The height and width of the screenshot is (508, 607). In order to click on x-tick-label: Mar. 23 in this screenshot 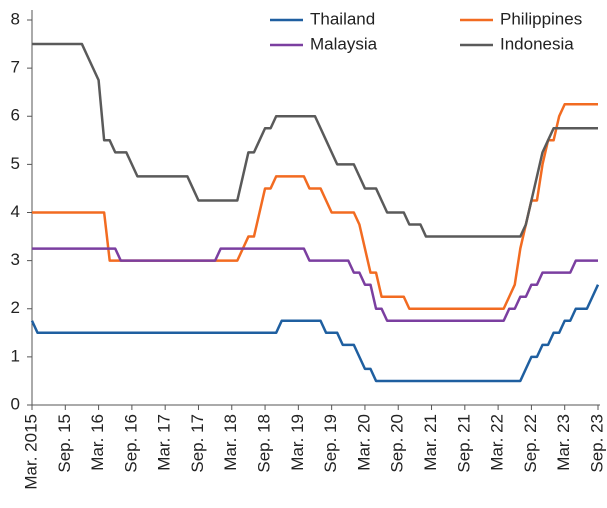, I will do `click(563, 442)`.